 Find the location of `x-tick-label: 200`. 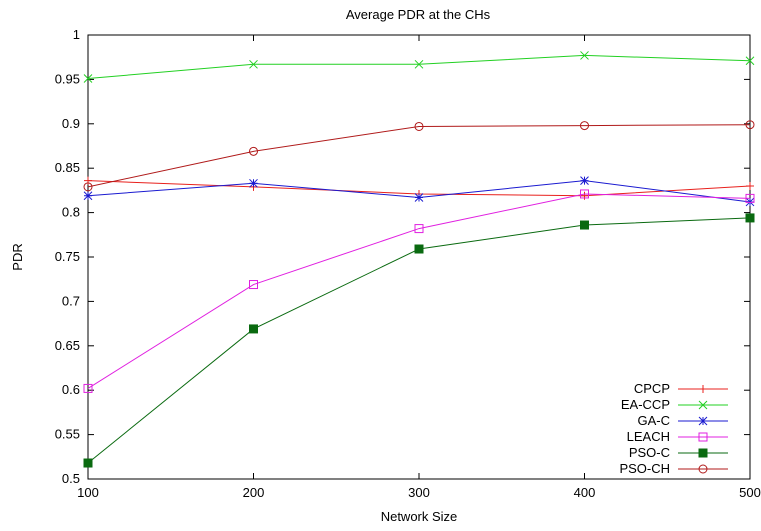

x-tick-label: 200 is located at coordinates (254, 492).